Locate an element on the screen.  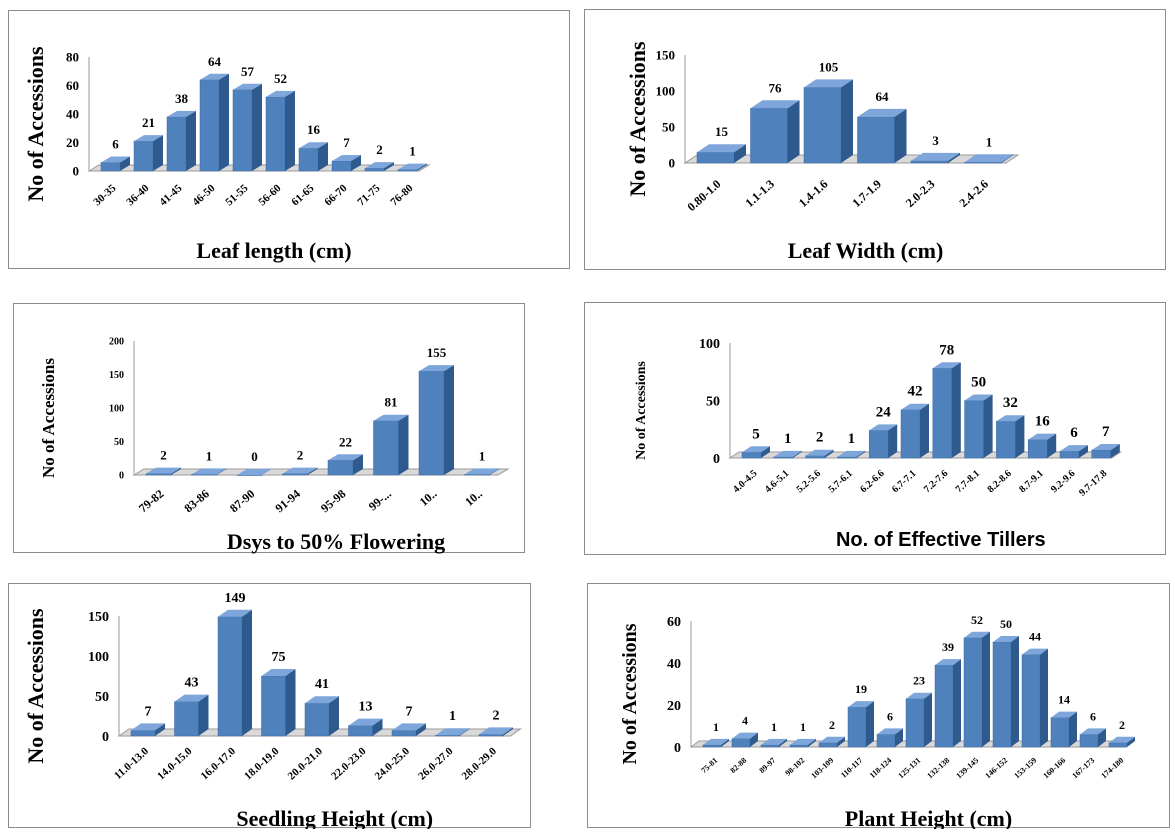
y-tick-label: 100 is located at coordinates (98, 657).